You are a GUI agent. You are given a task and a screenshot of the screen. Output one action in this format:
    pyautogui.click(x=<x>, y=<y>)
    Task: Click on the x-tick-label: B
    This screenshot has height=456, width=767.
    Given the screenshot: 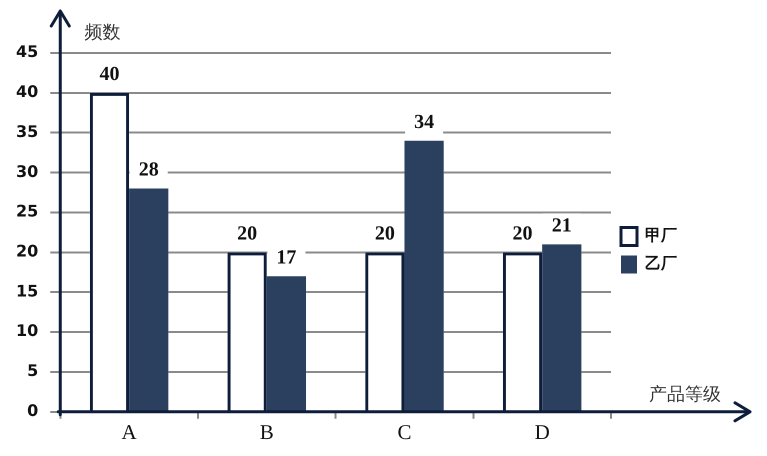 What is the action you would take?
    pyautogui.click(x=267, y=432)
    